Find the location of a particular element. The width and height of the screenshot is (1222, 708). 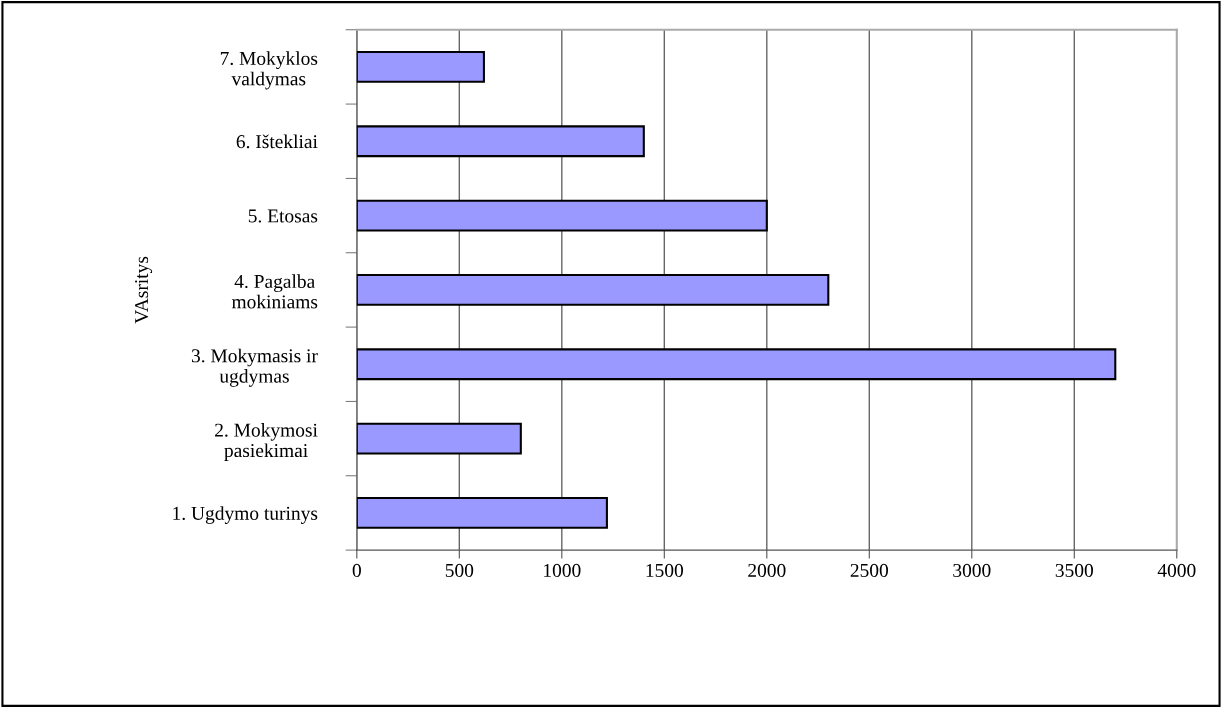

y-tick-label: 5. Etosas is located at coordinates (283, 216).